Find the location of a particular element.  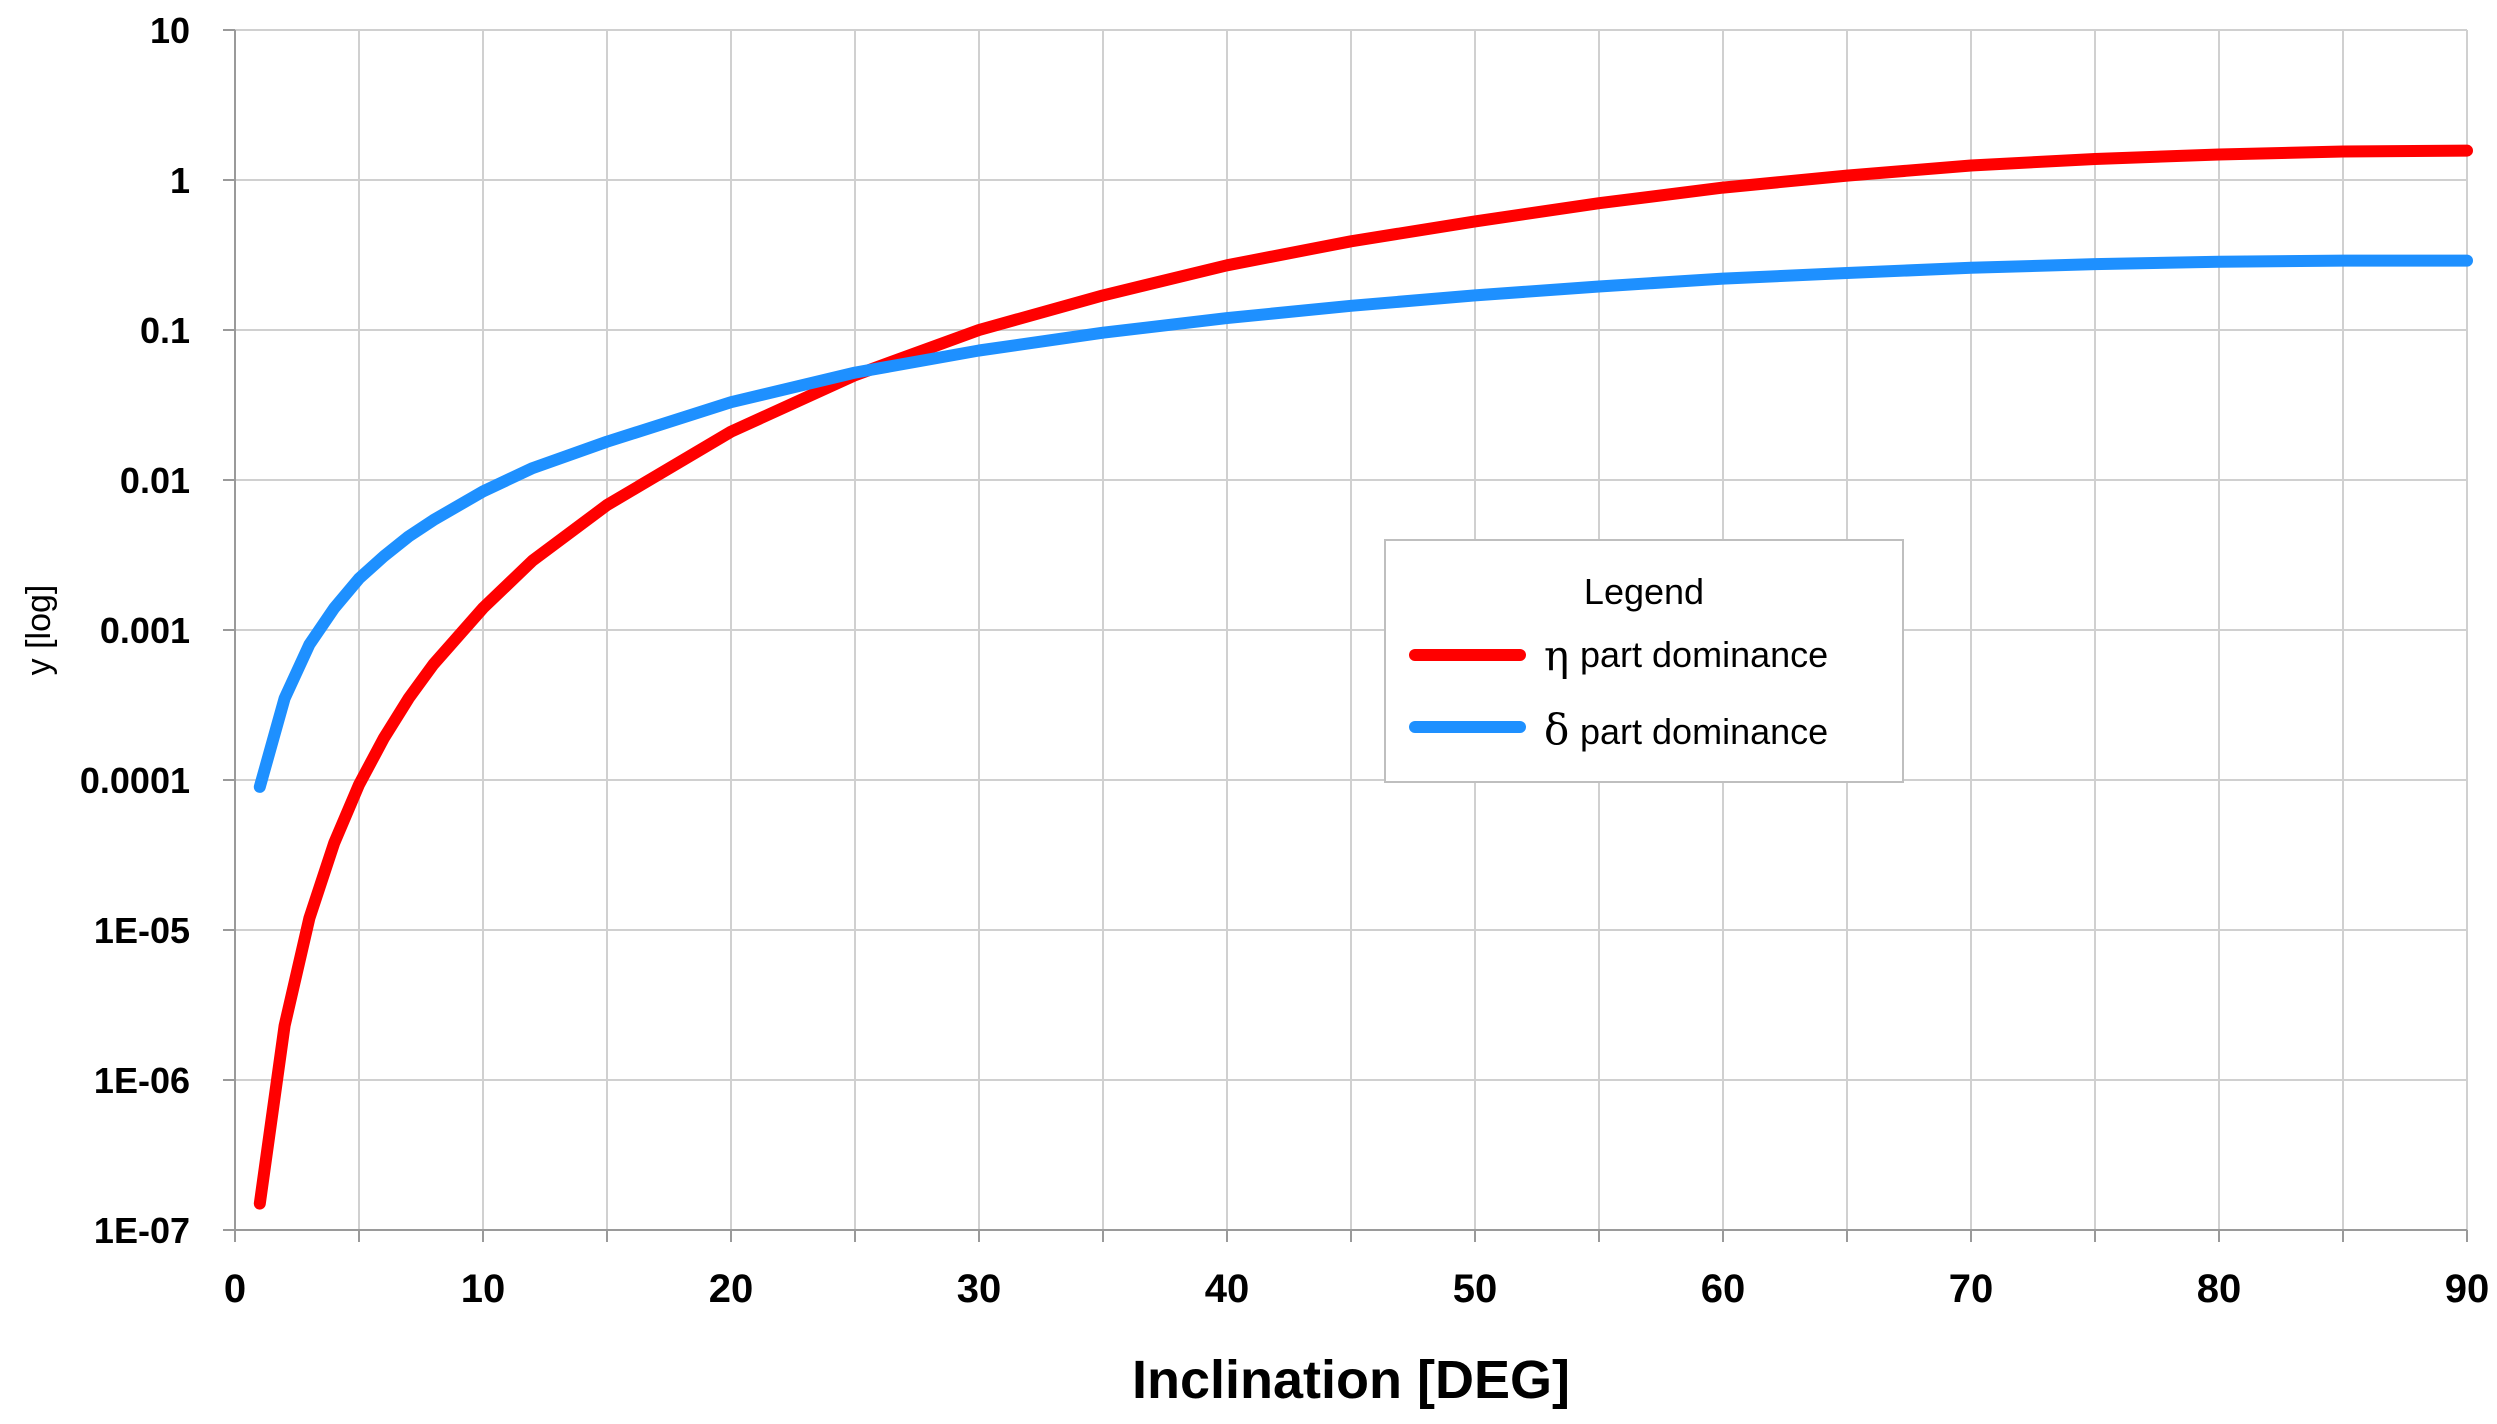

x-tick-label: 0 is located at coordinates (235, 1289).